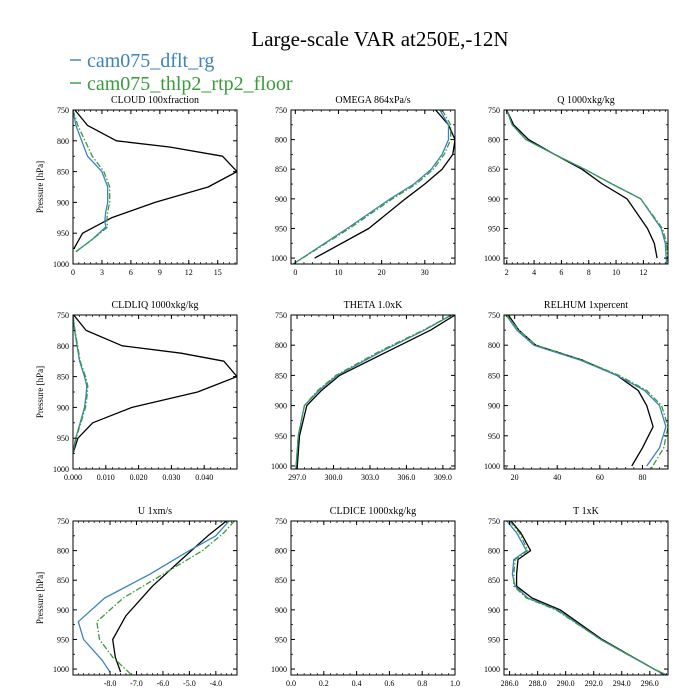 The image size is (700, 700). What do you see at coordinates (155, 305) in the screenshot?
I see `panel-title: CLDLIQ 1000xkg/kg` at bounding box center [155, 305].